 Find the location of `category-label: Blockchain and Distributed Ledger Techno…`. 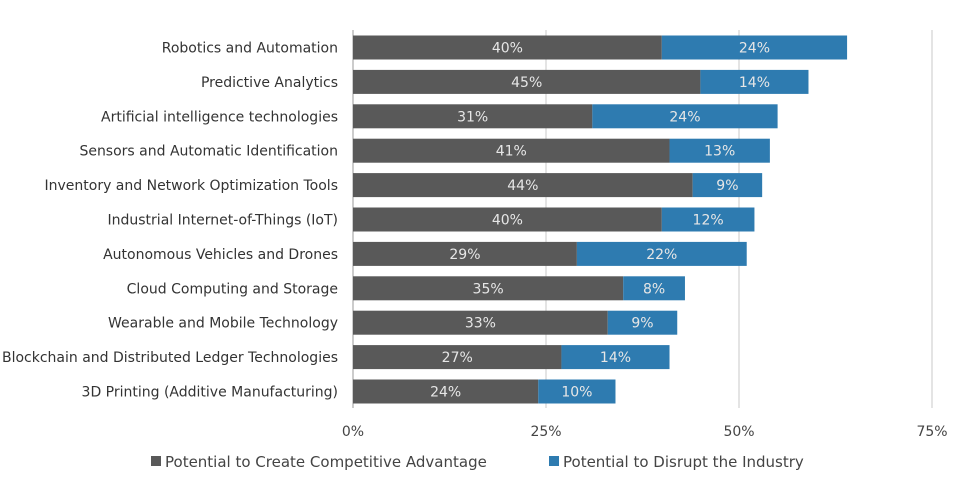

category-label: Blockchain and Distributed Ledger Techno… is located at coordinates (170, 358).